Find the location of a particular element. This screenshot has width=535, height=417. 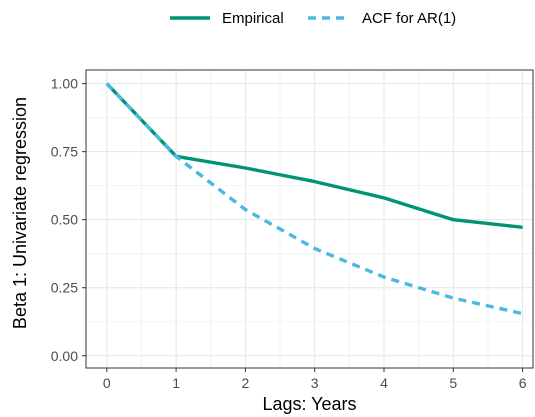

y-axis: 0.00 0.25 0.50 0.75 1.00 is located at coordinates (68, 220).